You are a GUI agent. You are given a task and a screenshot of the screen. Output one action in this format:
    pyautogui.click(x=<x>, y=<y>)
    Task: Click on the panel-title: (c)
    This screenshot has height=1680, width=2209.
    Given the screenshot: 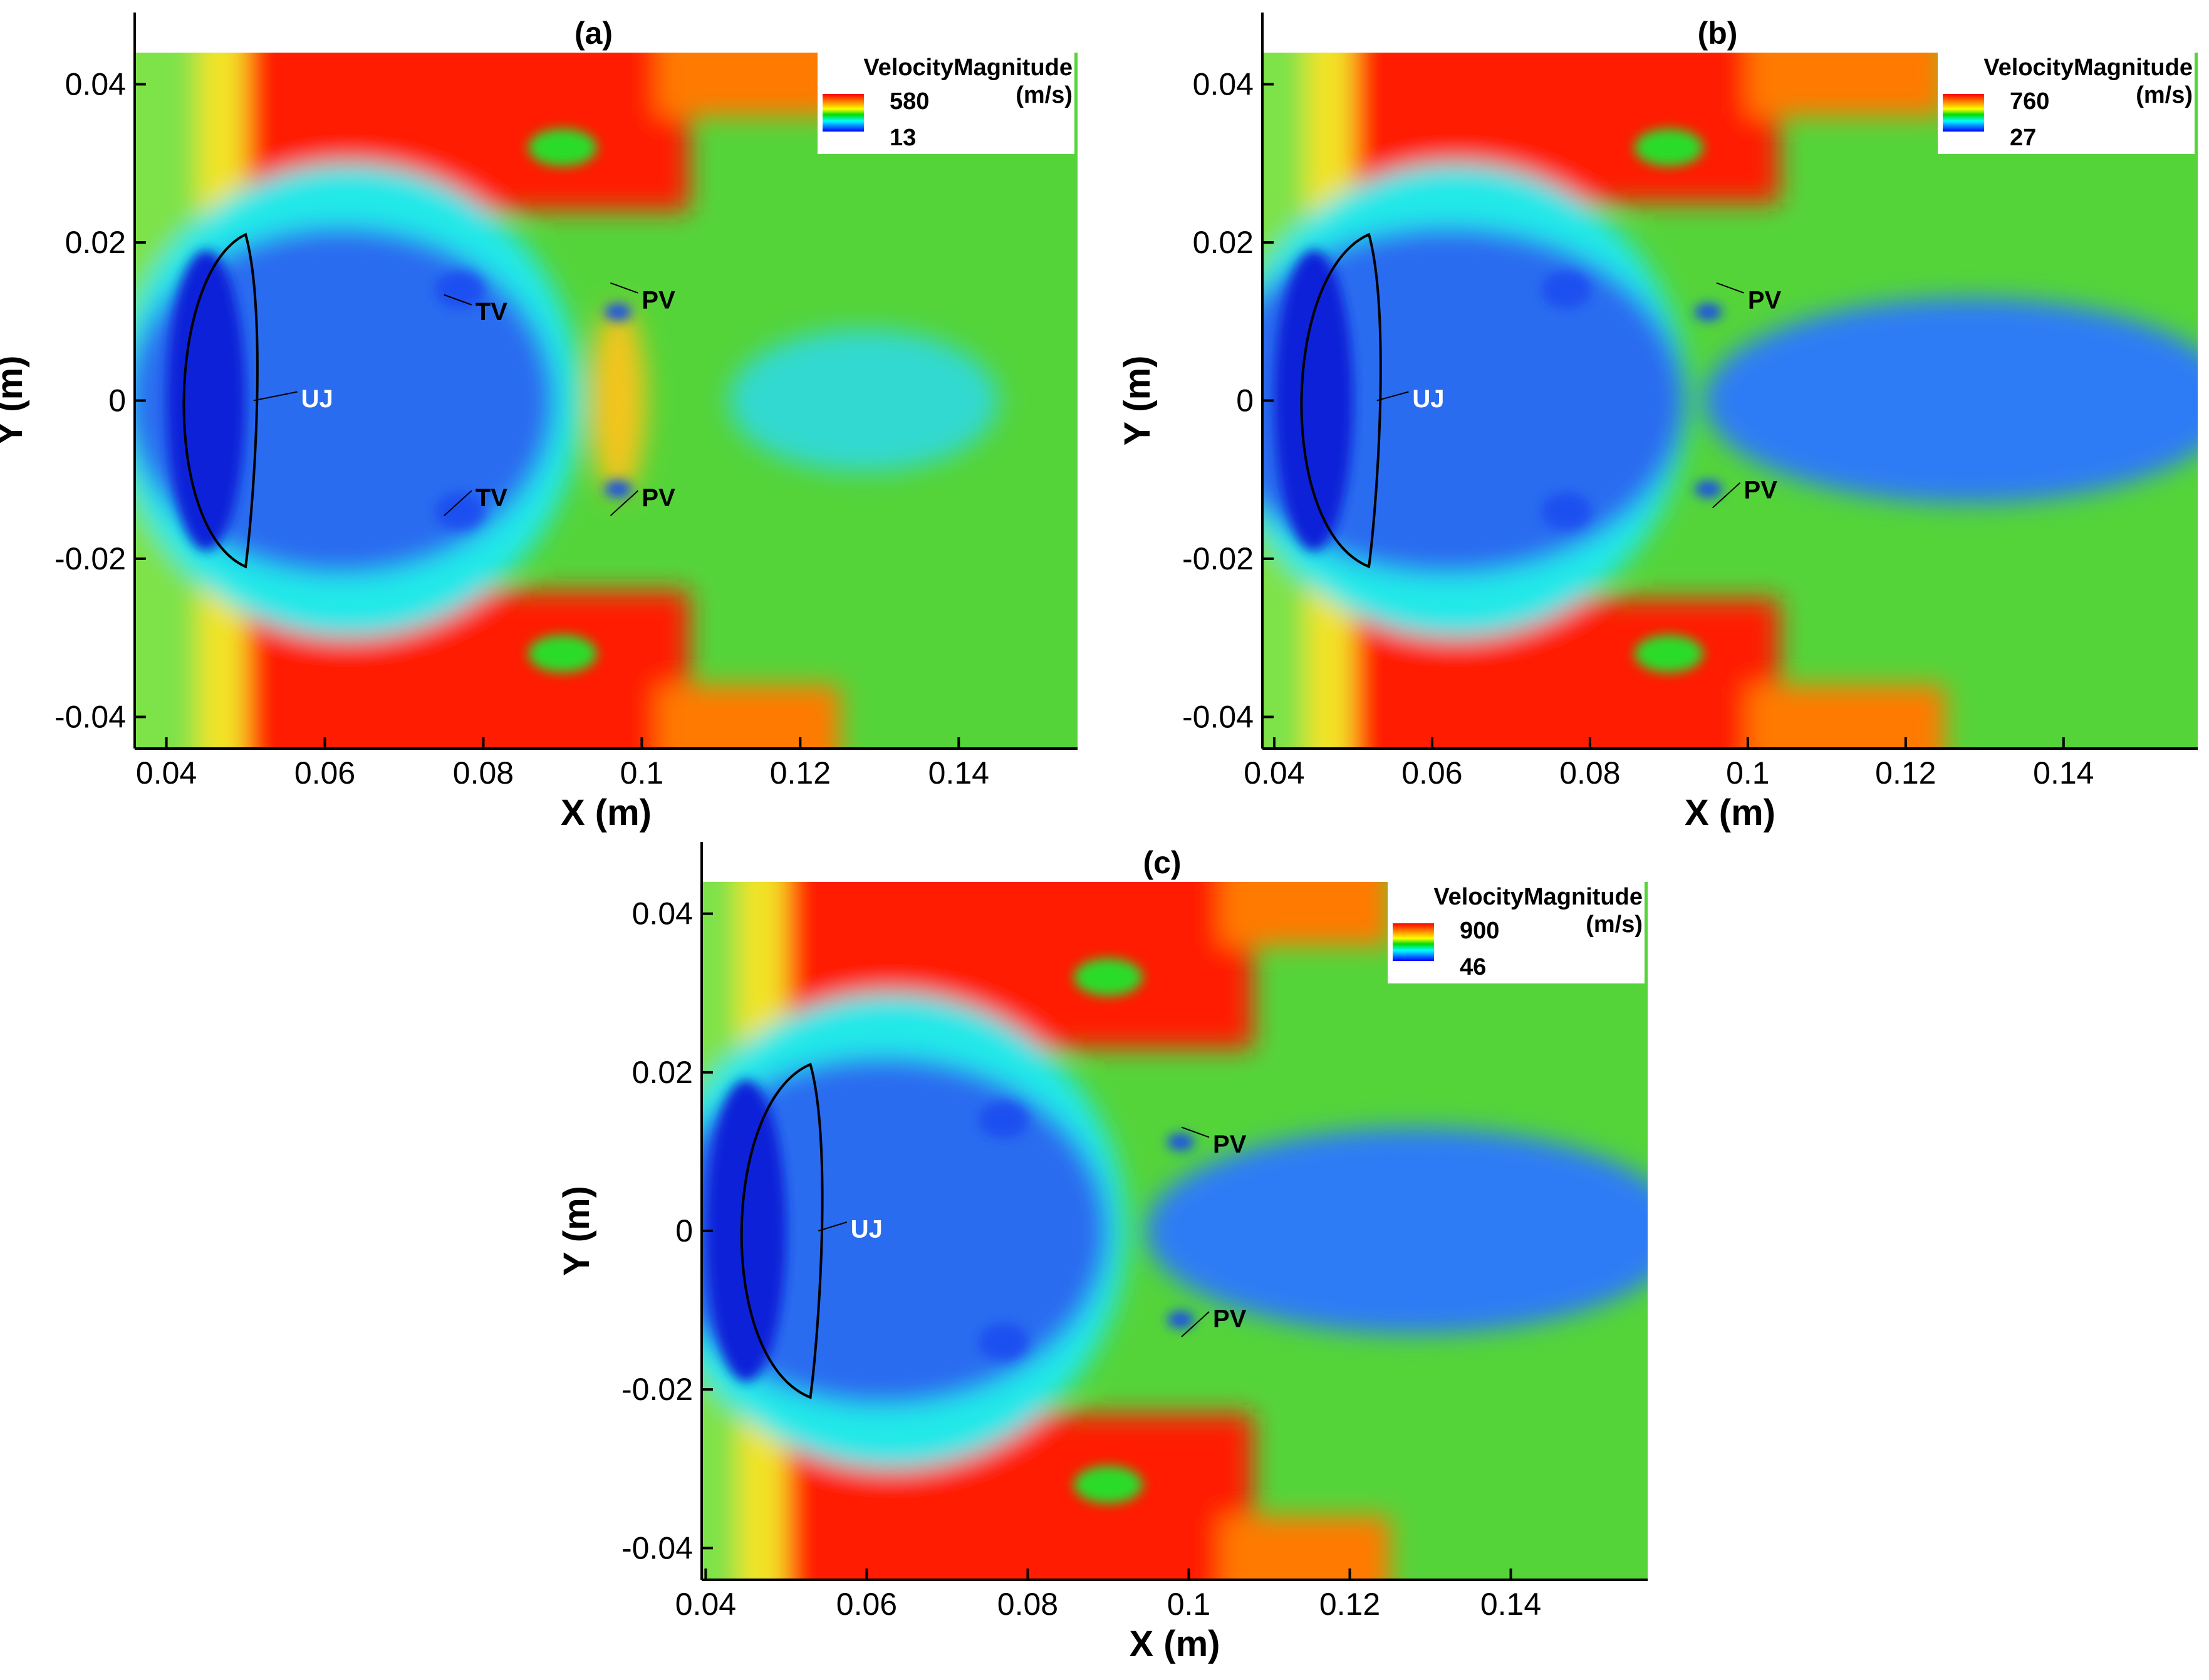 What is the action you would take?
    pyautogui.click(x=1162, y=862)
    